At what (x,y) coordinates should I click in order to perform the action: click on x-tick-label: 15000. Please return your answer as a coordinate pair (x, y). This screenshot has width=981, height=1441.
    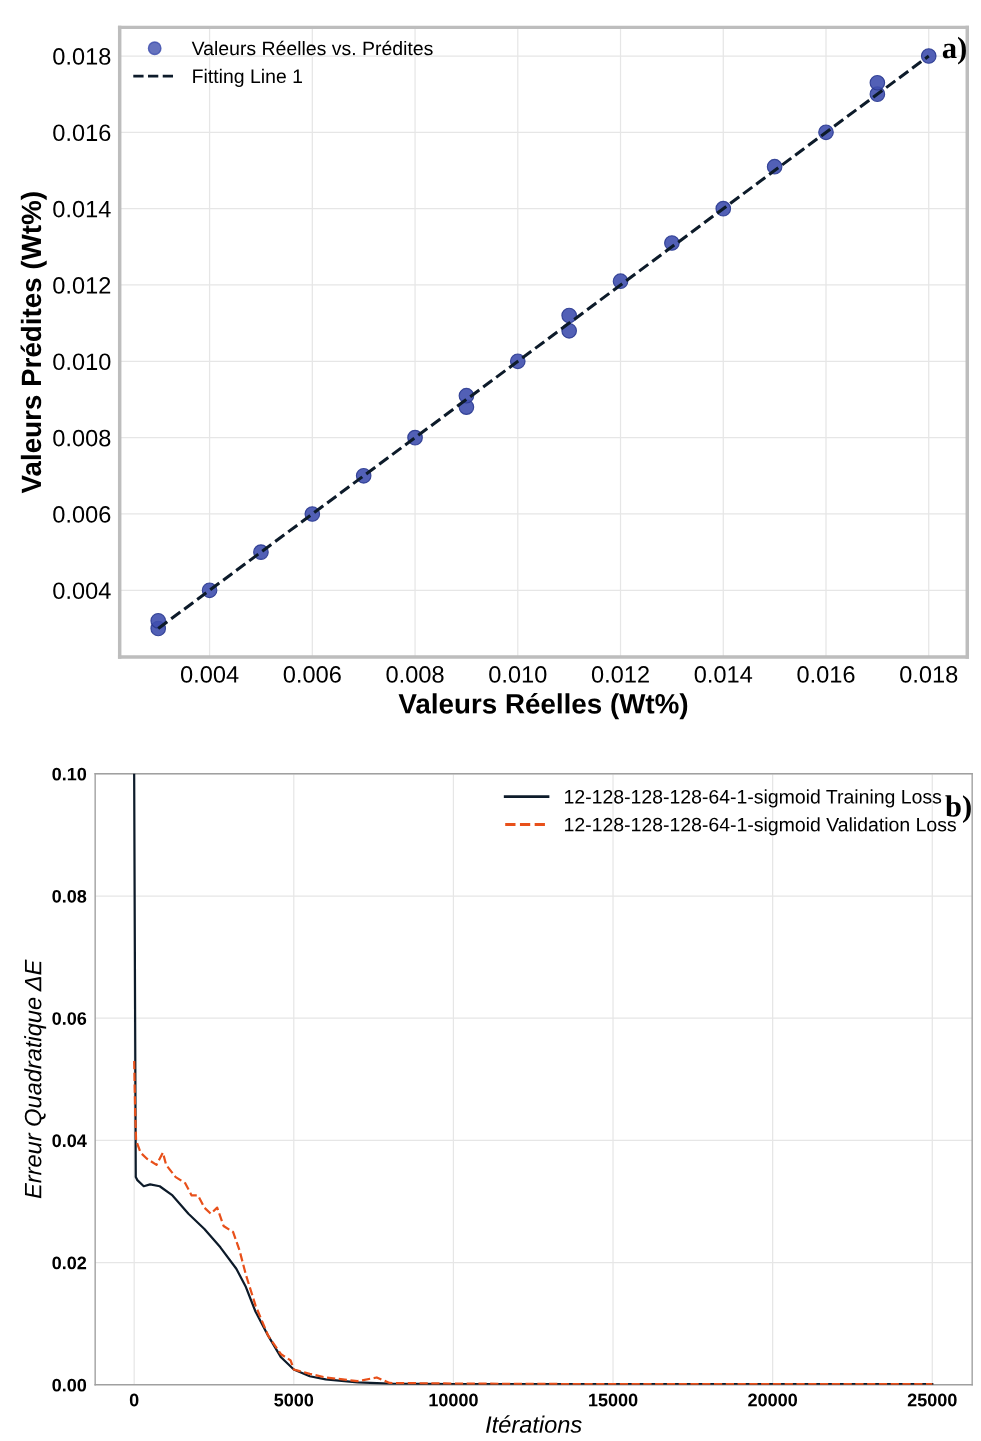
    Looking at the image, I should click on (613, 1400).